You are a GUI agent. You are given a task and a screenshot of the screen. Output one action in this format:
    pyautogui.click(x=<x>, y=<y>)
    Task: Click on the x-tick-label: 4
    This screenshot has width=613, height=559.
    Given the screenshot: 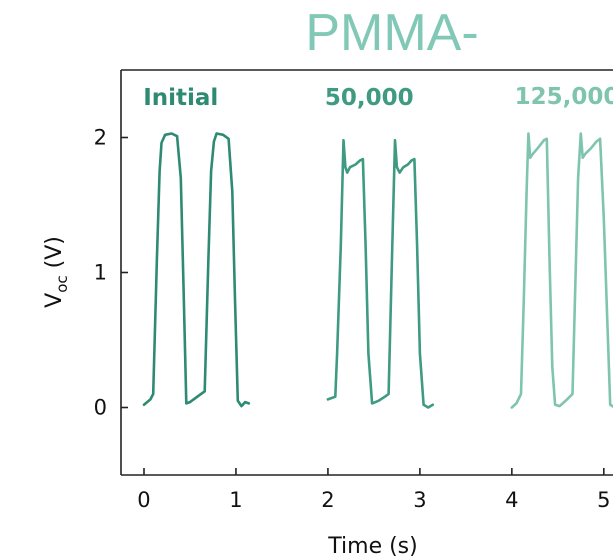 What is the action you would take?
    pyautogui.click(x=511, y=500)
    